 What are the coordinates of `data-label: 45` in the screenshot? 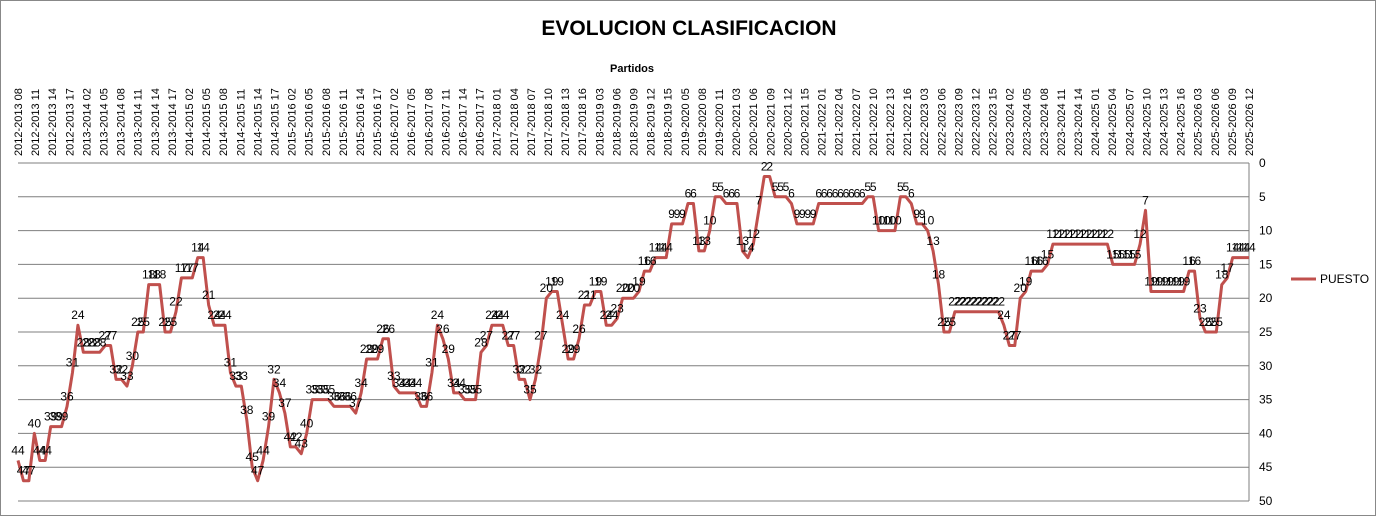 It's located at (253, 457).